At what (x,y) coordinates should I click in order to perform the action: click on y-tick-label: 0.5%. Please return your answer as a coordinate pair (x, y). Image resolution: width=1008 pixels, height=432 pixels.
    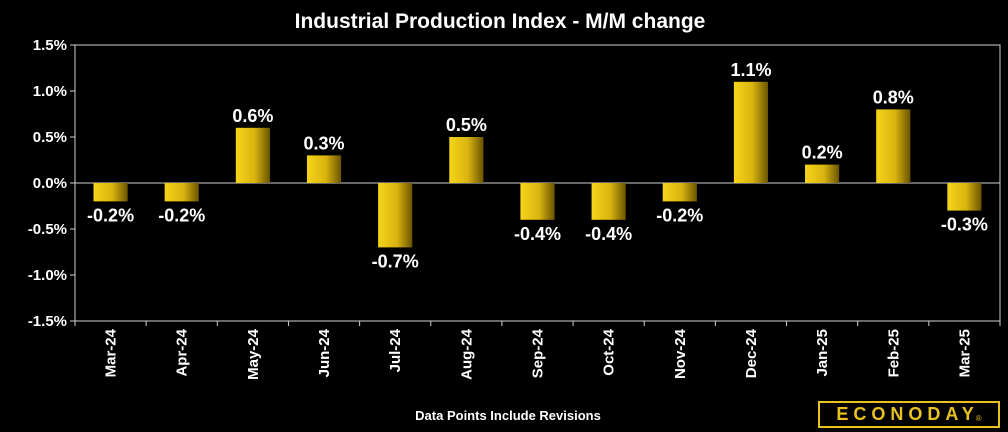
    Looking at the image, I should click on (50, 137).